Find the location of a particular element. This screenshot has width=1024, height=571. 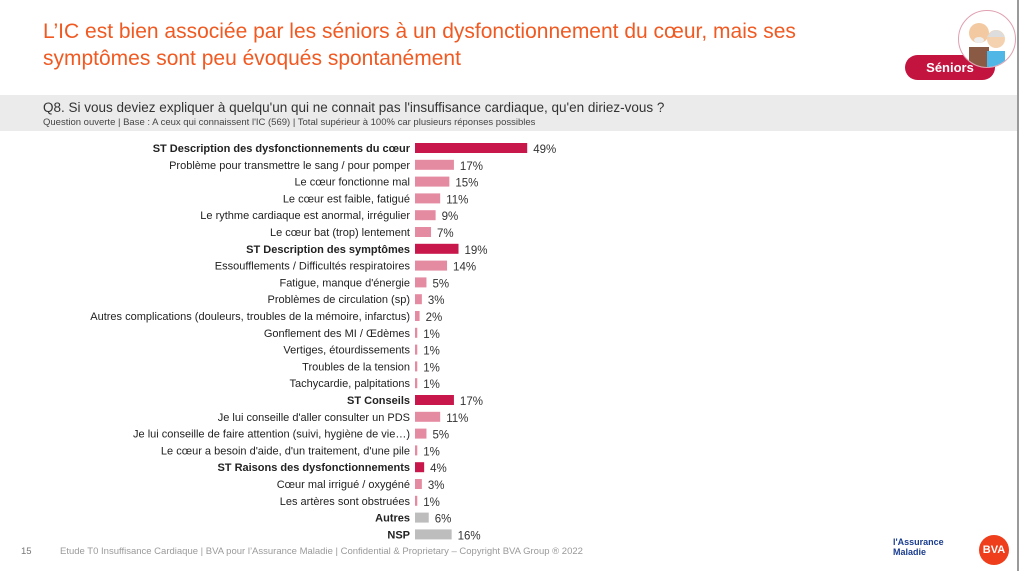

bar-label: ST Description des symptômes is located at coordinates (328, 250).